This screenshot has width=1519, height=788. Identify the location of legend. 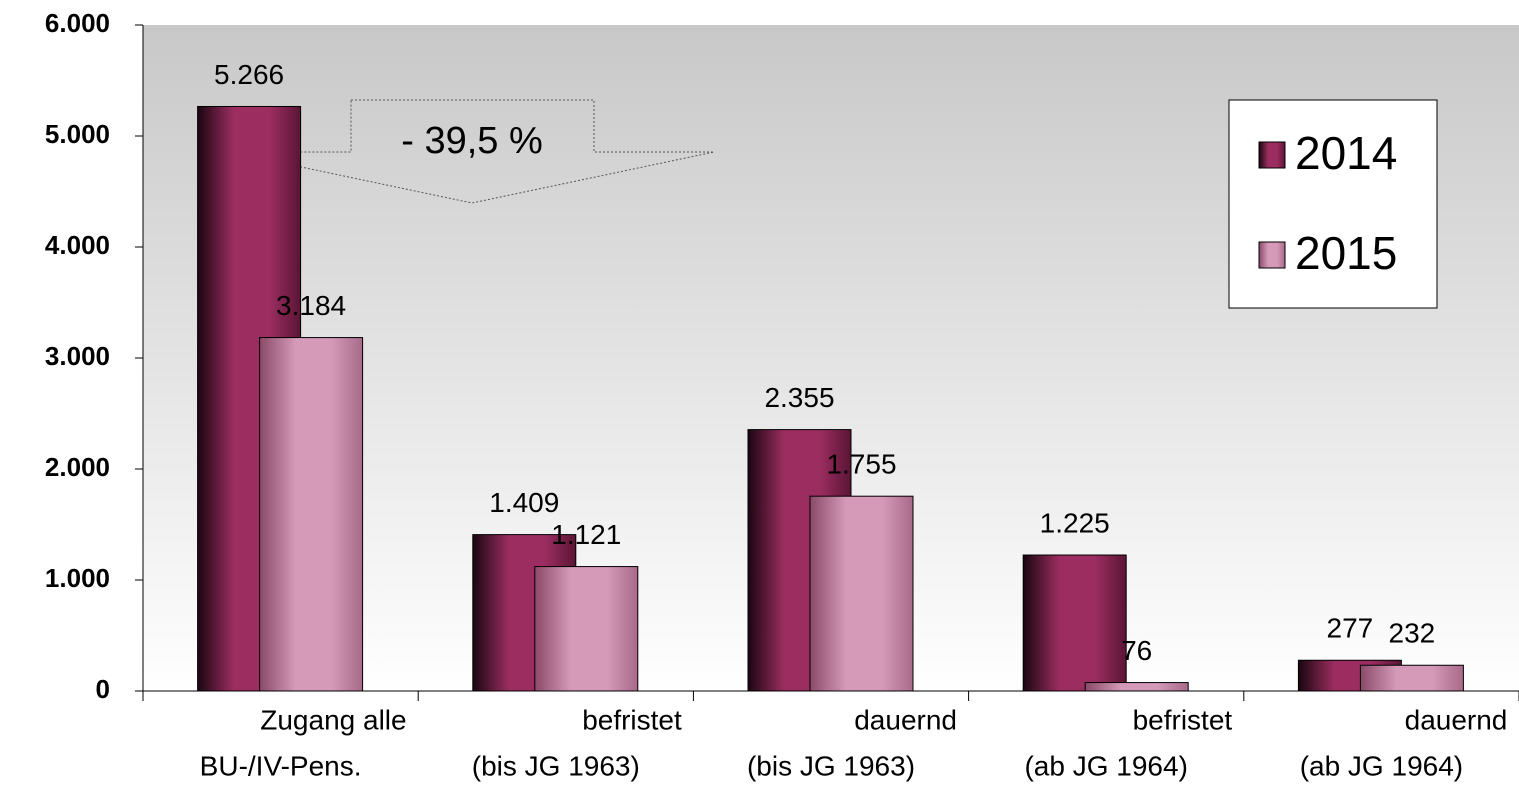
(1333, 204).